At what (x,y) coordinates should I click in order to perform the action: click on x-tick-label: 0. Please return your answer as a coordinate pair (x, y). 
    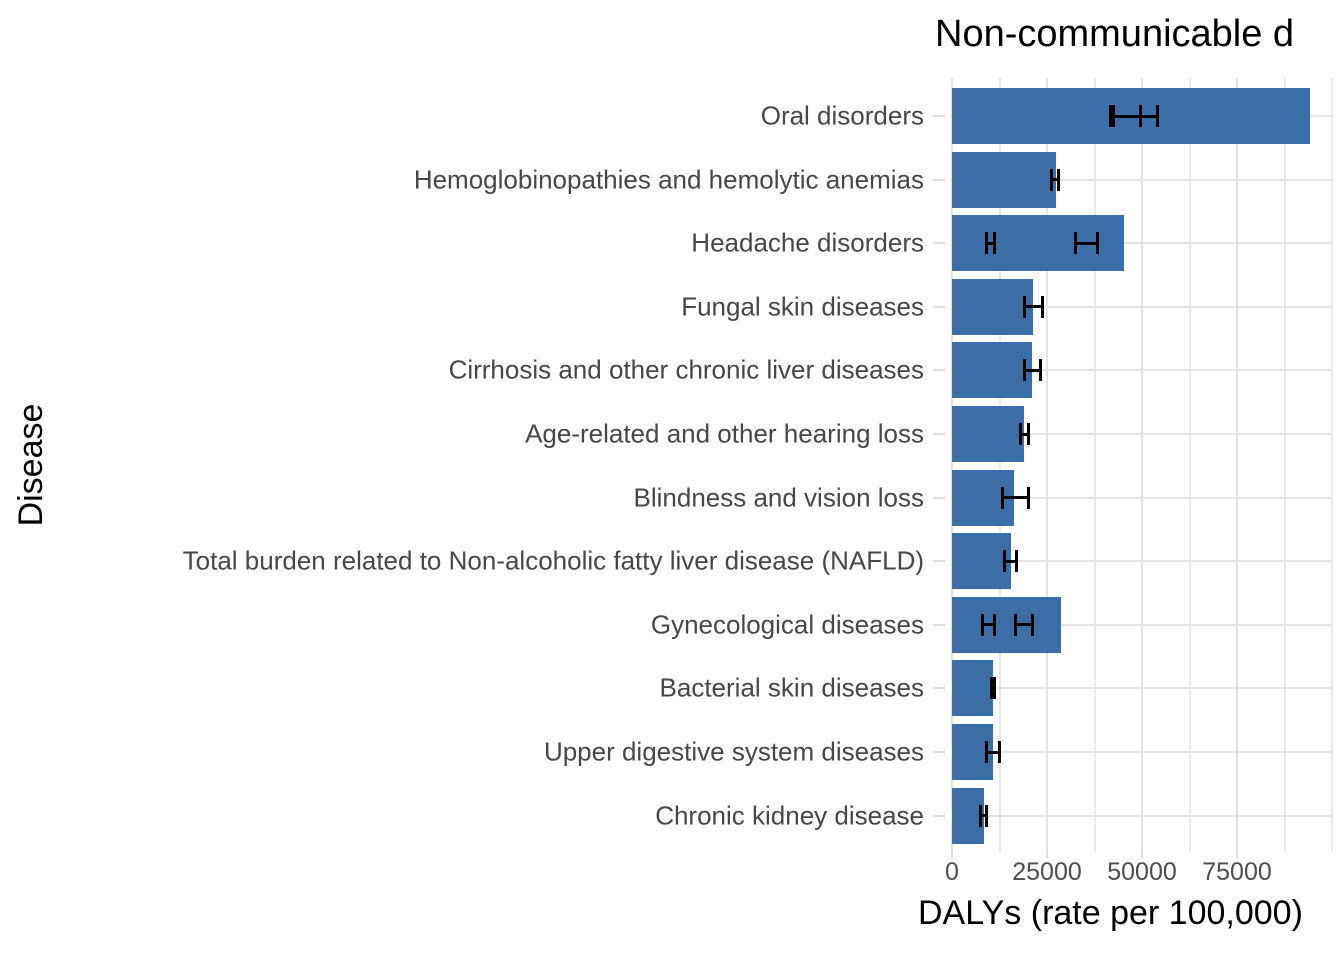
    Looking at the image, I should click on (952, 872).